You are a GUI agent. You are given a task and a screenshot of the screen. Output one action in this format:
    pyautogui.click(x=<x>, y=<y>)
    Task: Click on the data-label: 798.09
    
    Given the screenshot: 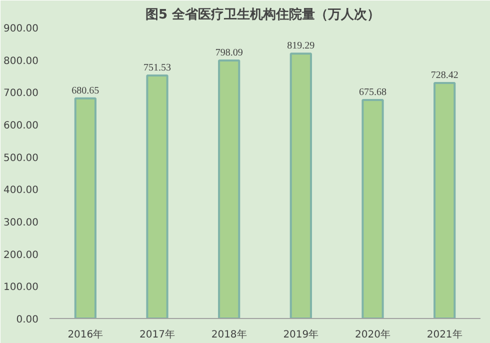 What is the action you would take?
    pyautogui.click(x=229, y=52)
    